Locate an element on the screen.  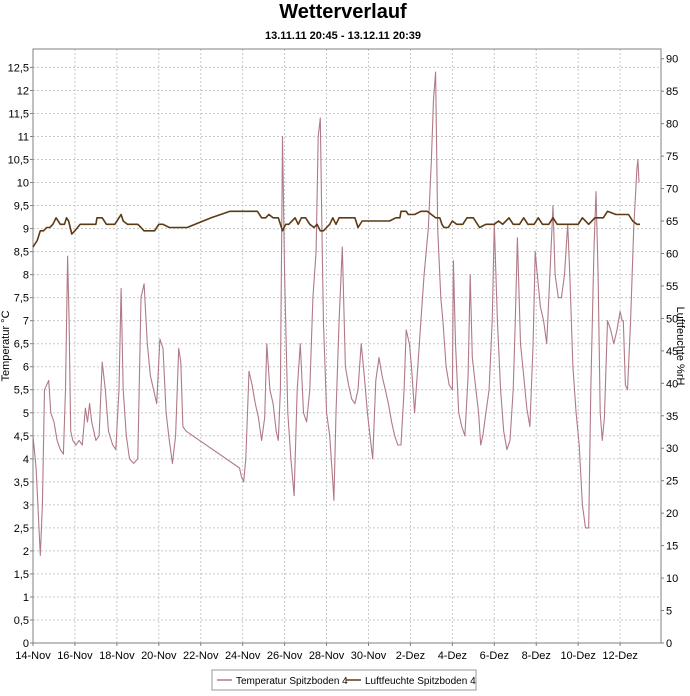
y-left-tick-label: 11 is located at coordinates (23, 137).